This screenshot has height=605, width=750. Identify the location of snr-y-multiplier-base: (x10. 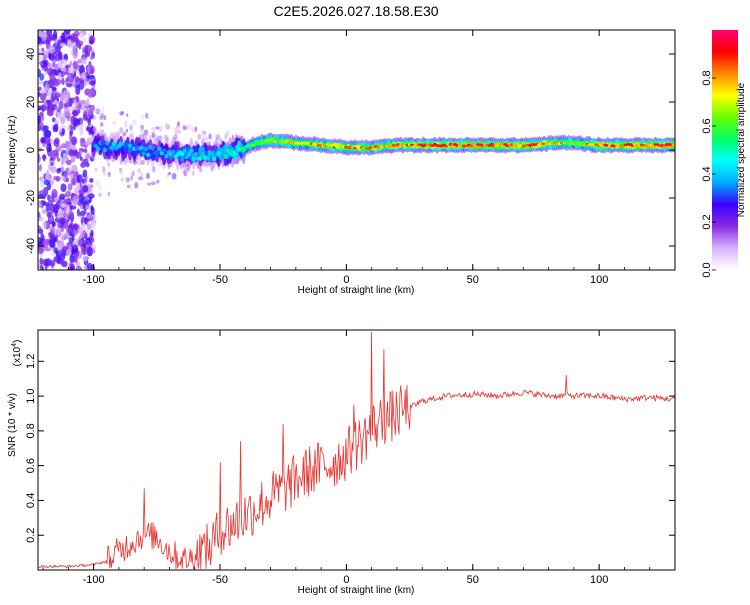
(17, 356).